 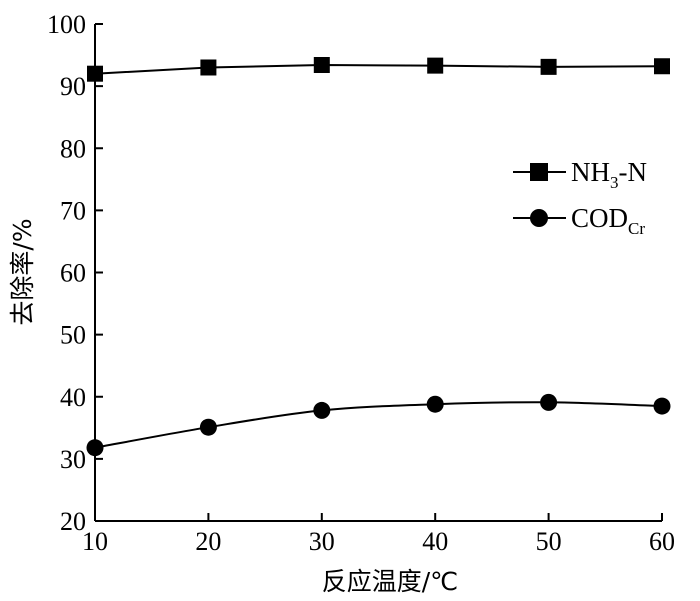 What do you see at coordinates (73, 273) in the screenshot?
I see `y-tick-label: 60` at bounding box center [73, 273].